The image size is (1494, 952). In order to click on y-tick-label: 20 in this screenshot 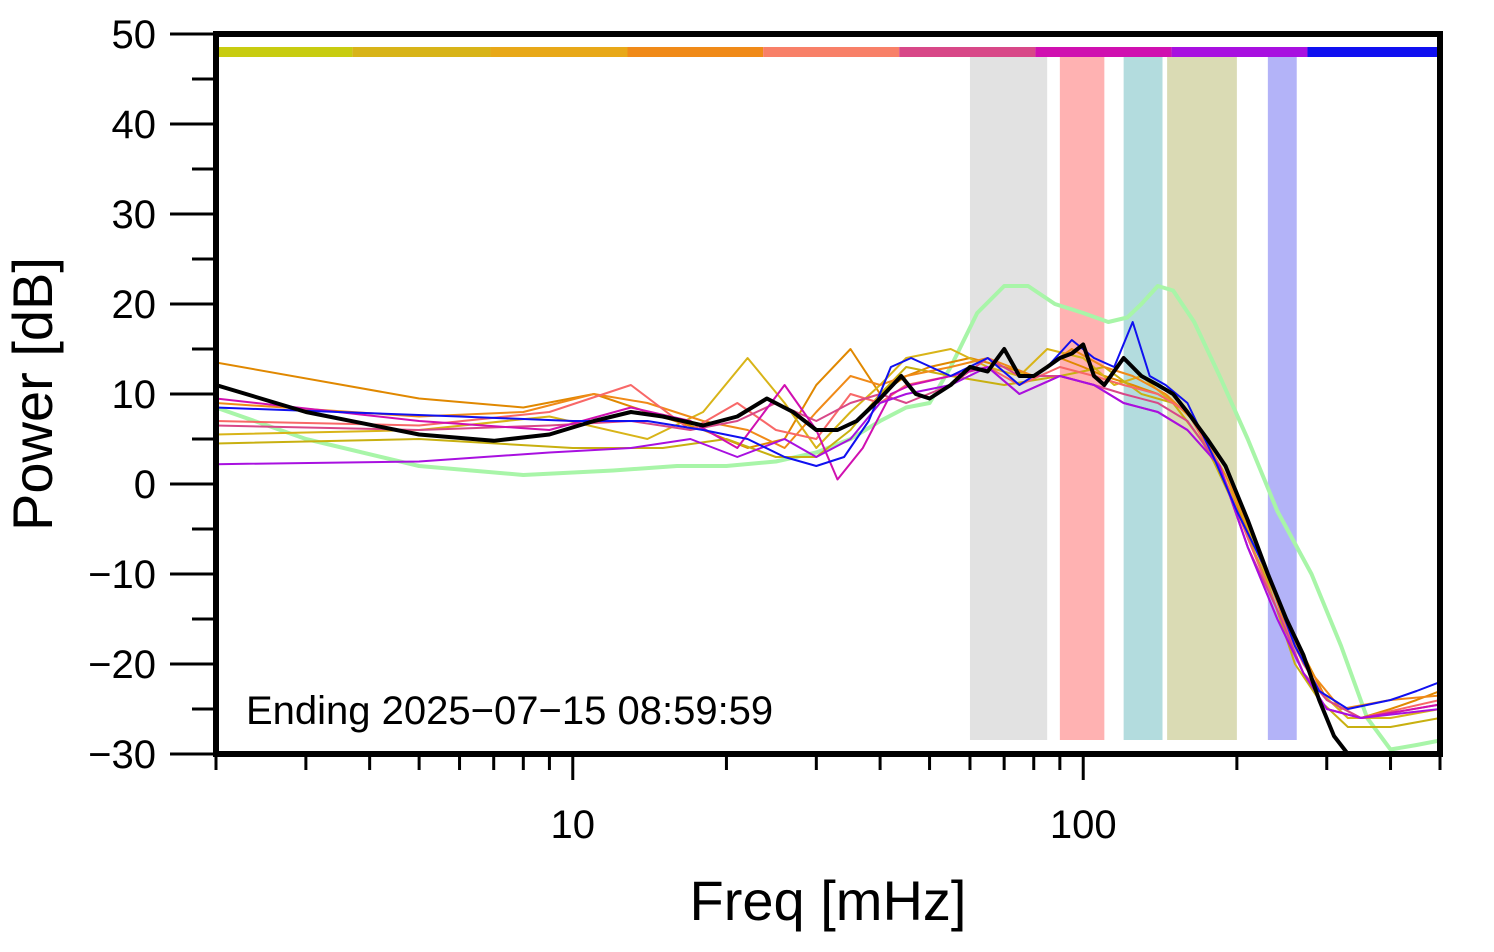, I will do `click(134, 305)`.